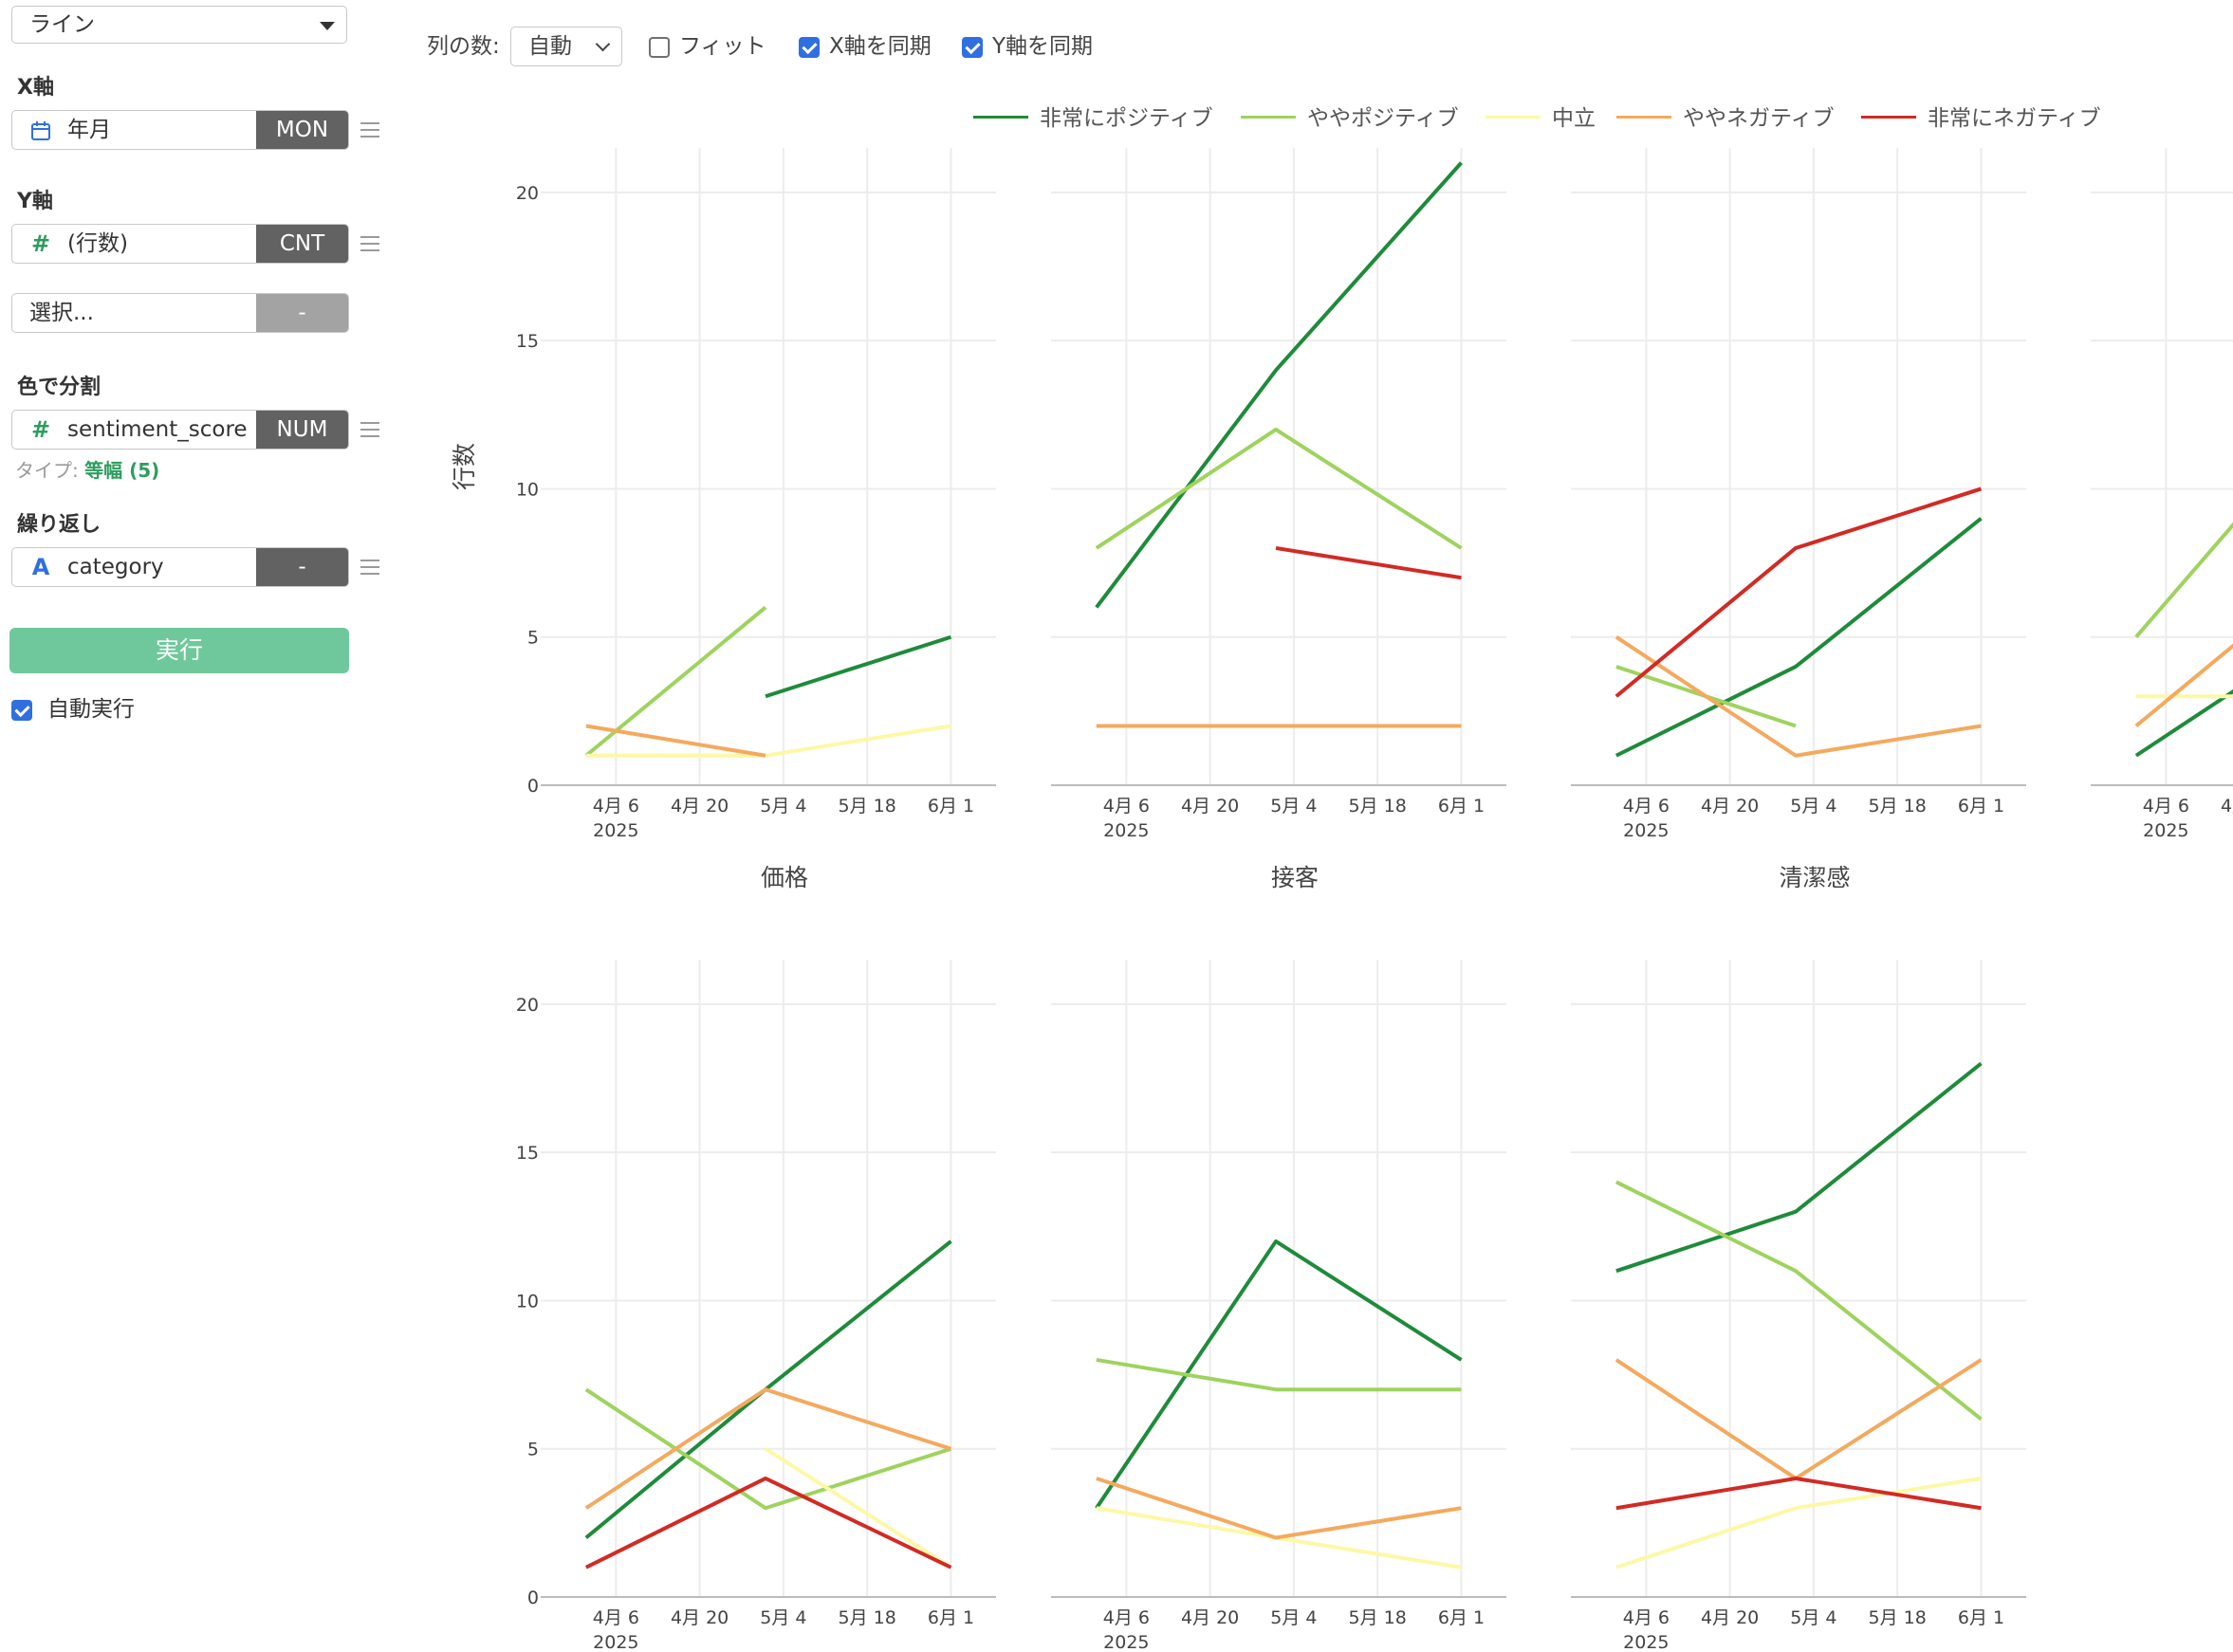 The image size is (2233, 1652). Describe the element at coordinates (89, 130) in the screenshot. I see `x-axis-field-name: 年月` at that location.